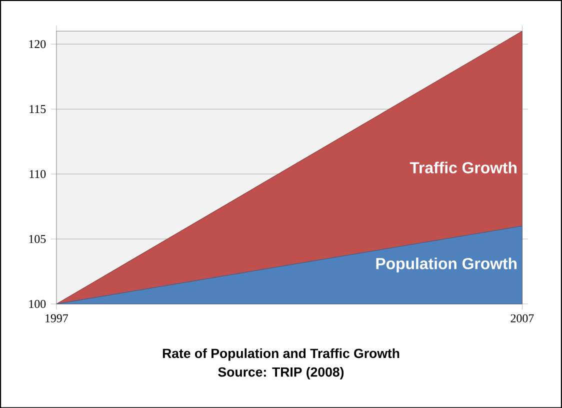  I want to click on series-label: Population Growth, so click(446, 264).